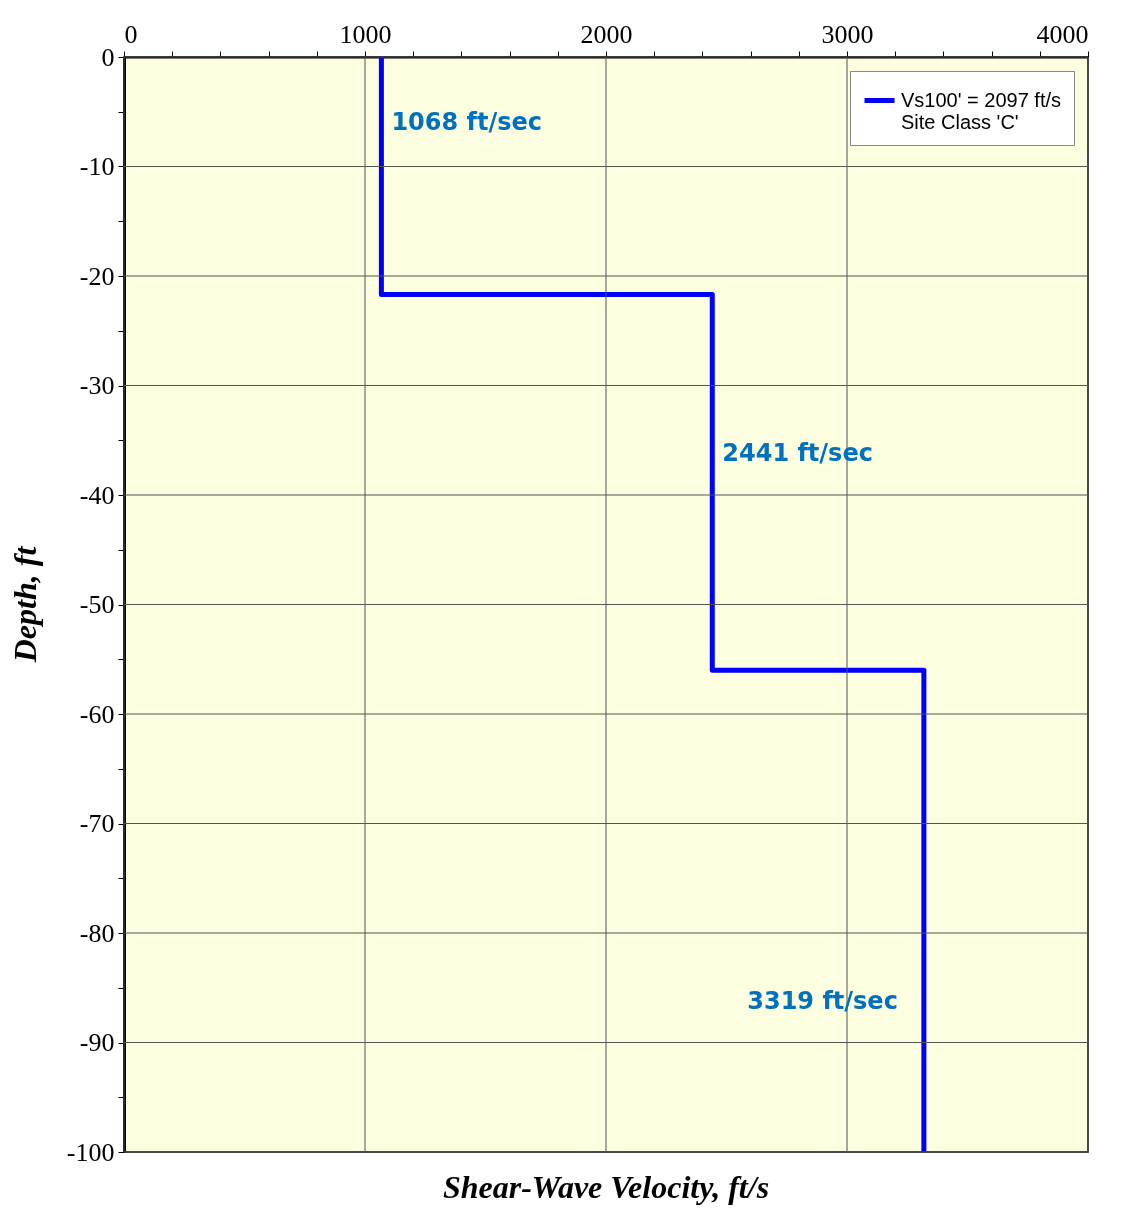 This screenshot has height=1209, width=1124. I want to click on y-tick-label: -100, so click(90, 1152).